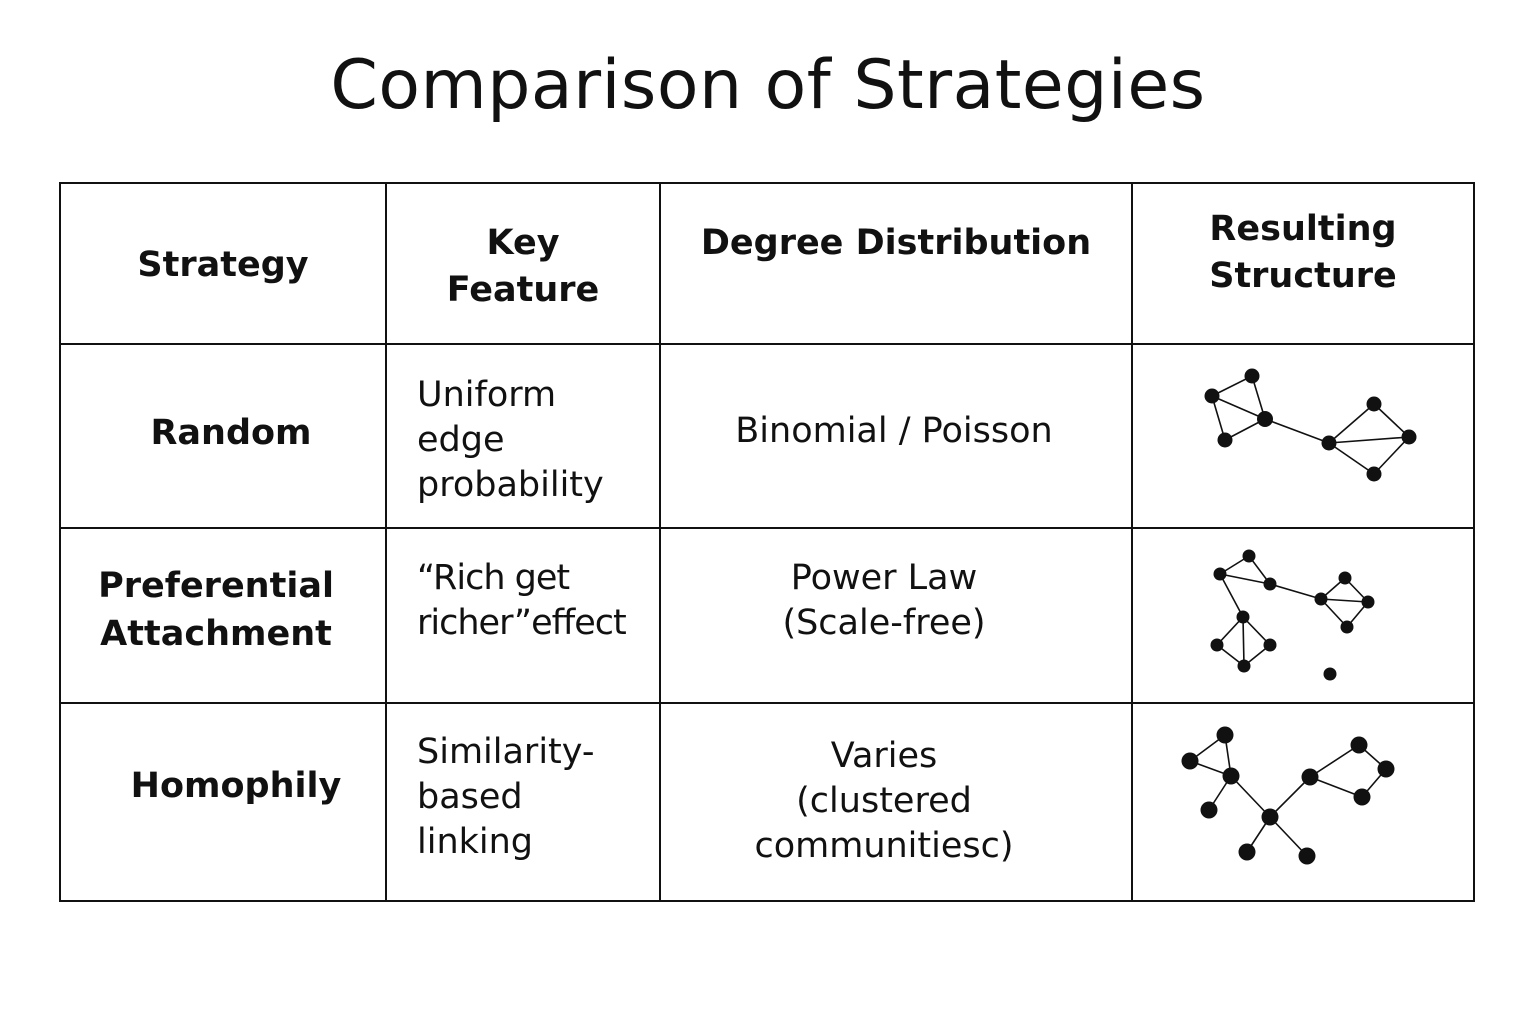 This screenshot has height=1024, width=1536. I want to click on header-degree-distribution: Degree Distribution, so click(896, 243).